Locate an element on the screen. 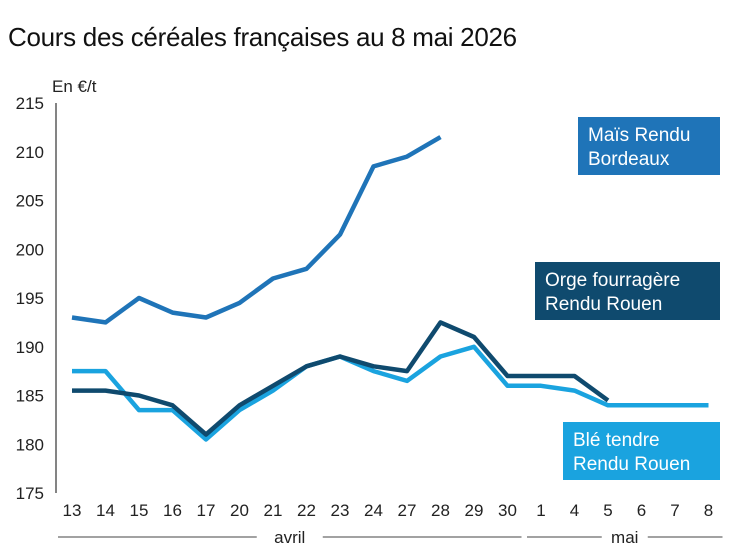  y-tick-label: 210 is located at coordinates (30, 152).